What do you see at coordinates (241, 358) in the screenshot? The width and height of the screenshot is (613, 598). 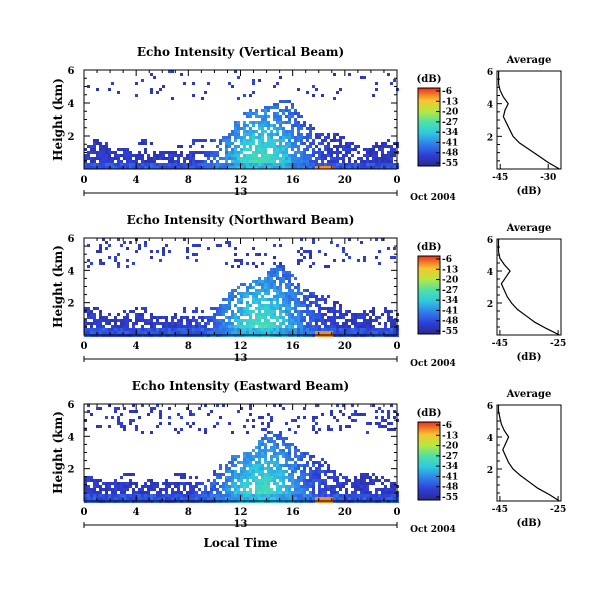 I see `day-marker: 13` at bounding box center [241, 358].